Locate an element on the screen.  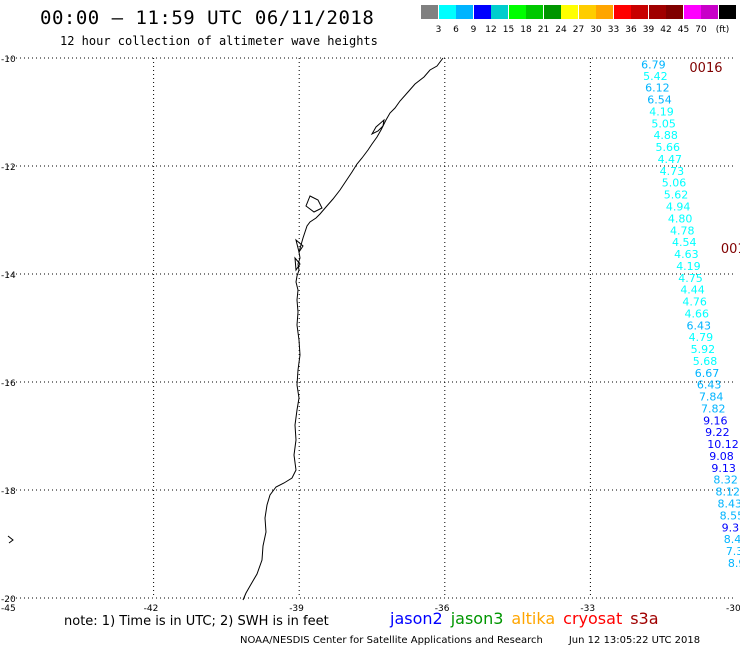
swh-value: 4.73 is located at coordinates (672, 171).